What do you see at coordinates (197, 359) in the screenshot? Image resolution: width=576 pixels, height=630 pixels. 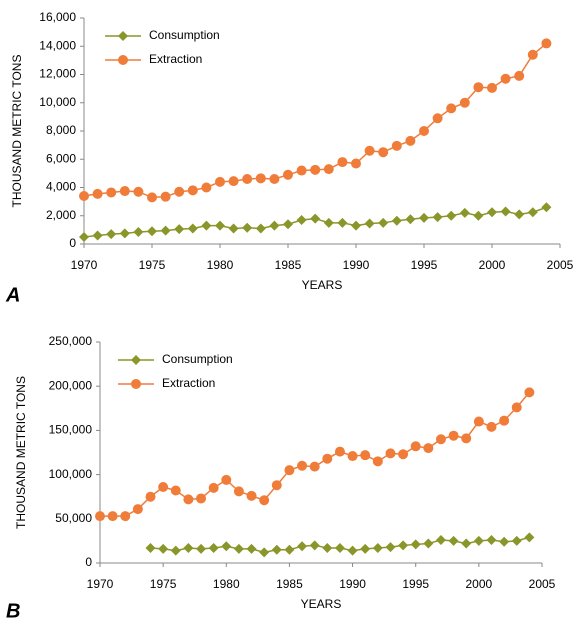 I see `legend-label: Consumption` at bounding box center [197, 359].